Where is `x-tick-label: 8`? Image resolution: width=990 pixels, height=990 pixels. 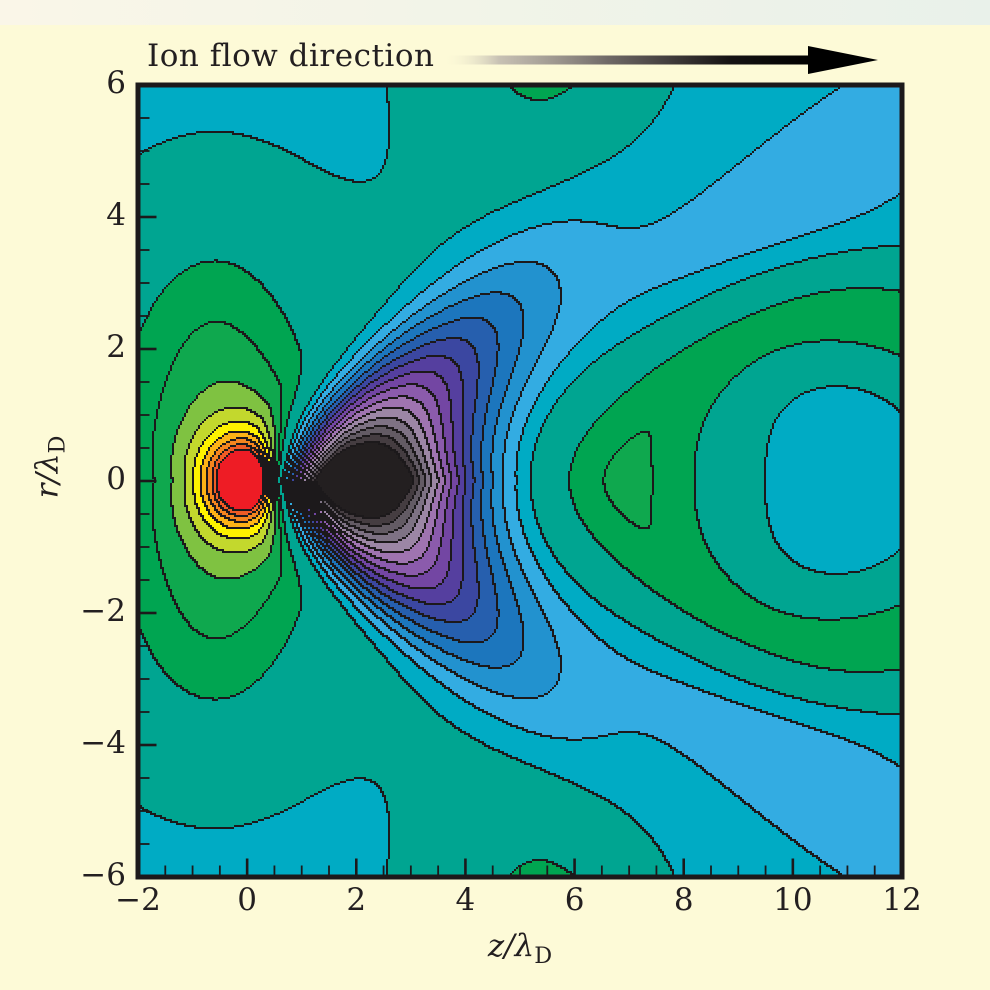
x-tick-label: 8 is located at coordinates (683, 900).